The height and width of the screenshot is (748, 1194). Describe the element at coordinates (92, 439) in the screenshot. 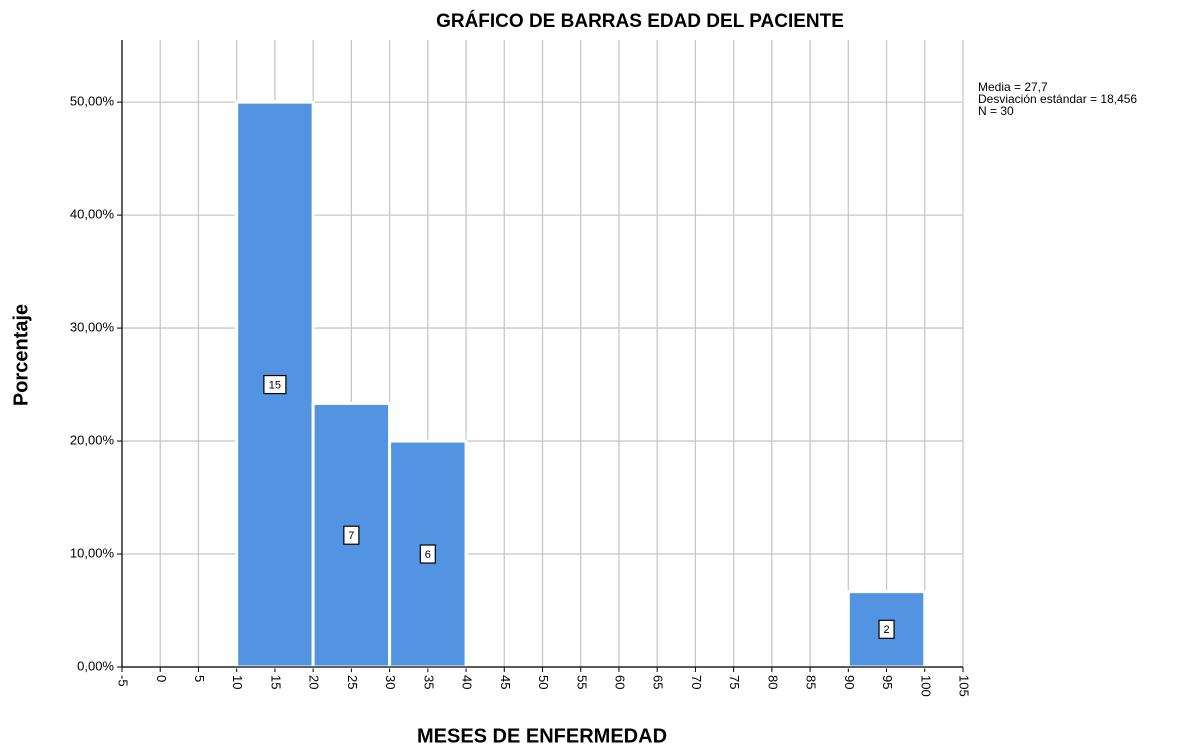

I see `y-tick-label: 20,00%` at that location.